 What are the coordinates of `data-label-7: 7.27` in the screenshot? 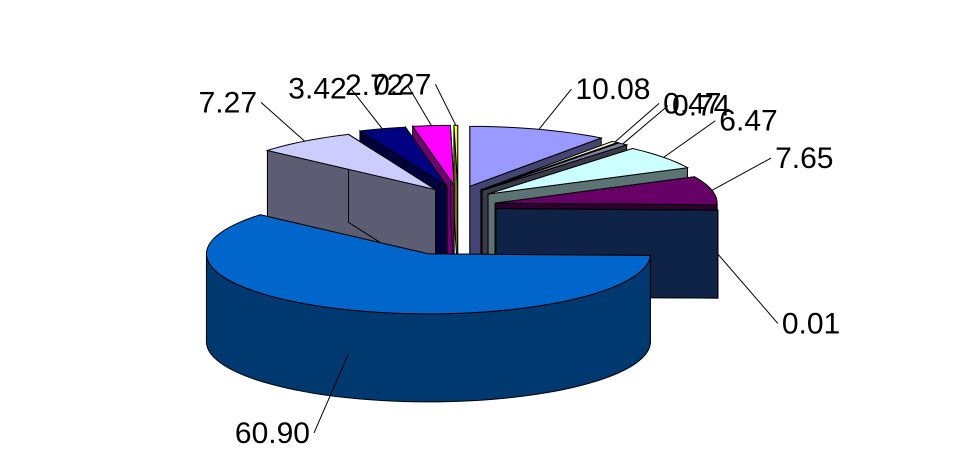 It's located at (228, 102).